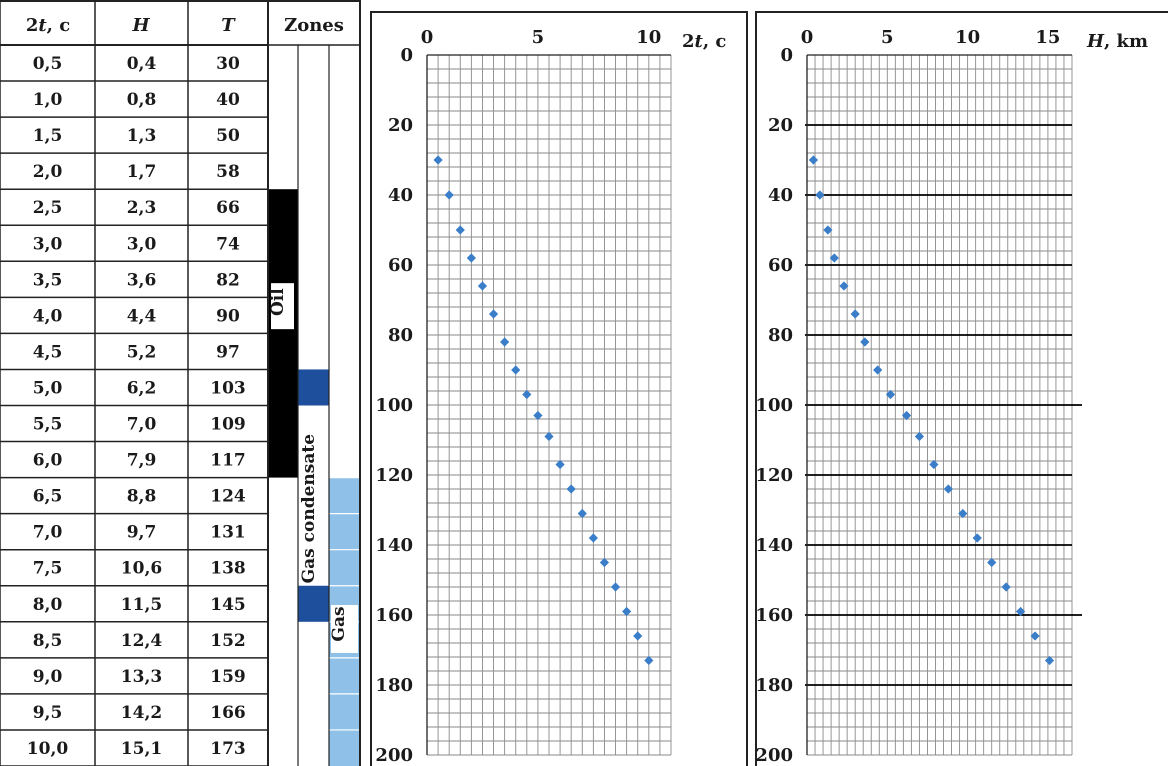 The width and height of the screenshot is (1168, 766). Describe the element at coordinates (228, 280) in the screenshot. I see `table-cell: 82` at that location.